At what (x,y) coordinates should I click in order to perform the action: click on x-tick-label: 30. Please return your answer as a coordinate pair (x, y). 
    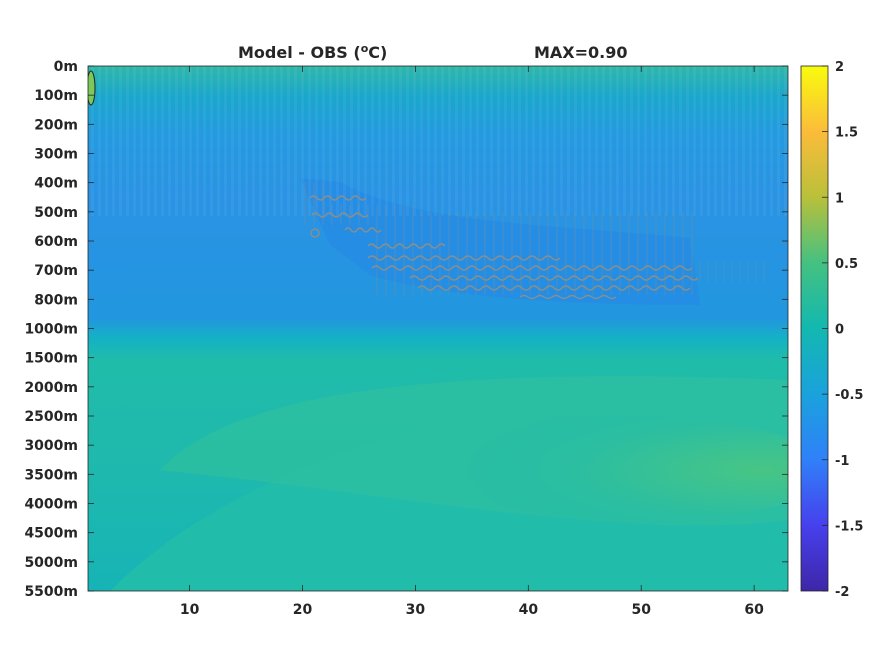
    Looking at the image, I should click on (416, 610).